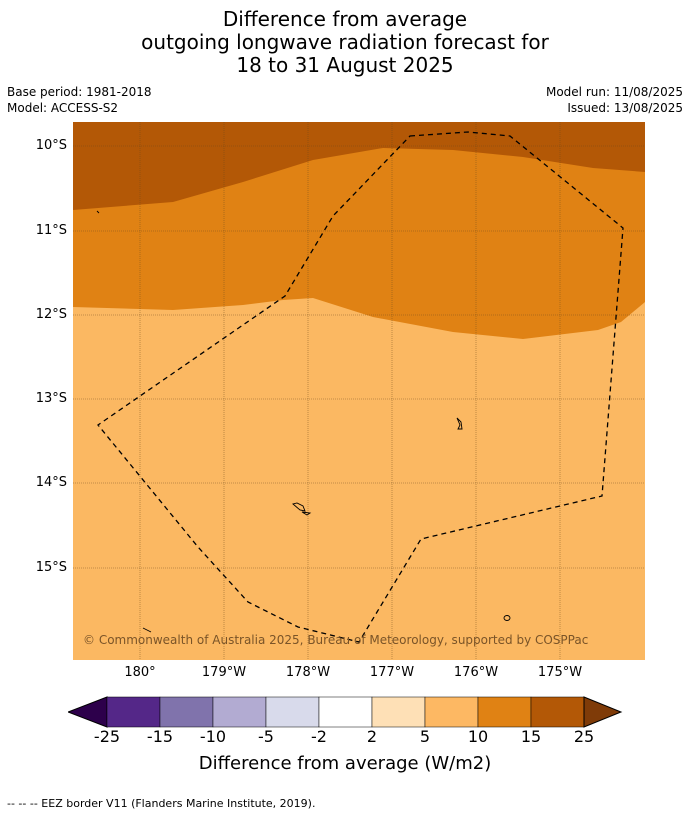 This screenshot has width=690, height=816. Describe the element at coordinates (345, 19) in the screenshot. I see `title-line-1: Difference from average` at that location.